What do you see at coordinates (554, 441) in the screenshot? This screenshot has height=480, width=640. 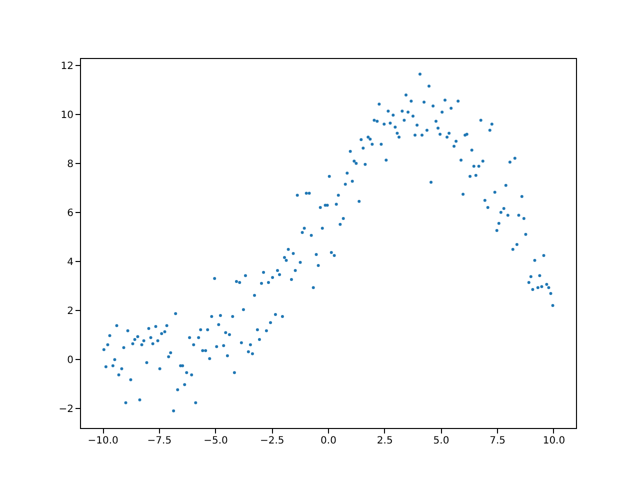 I see `x-tick-label: 10.0` at bounding box center [554, 441].